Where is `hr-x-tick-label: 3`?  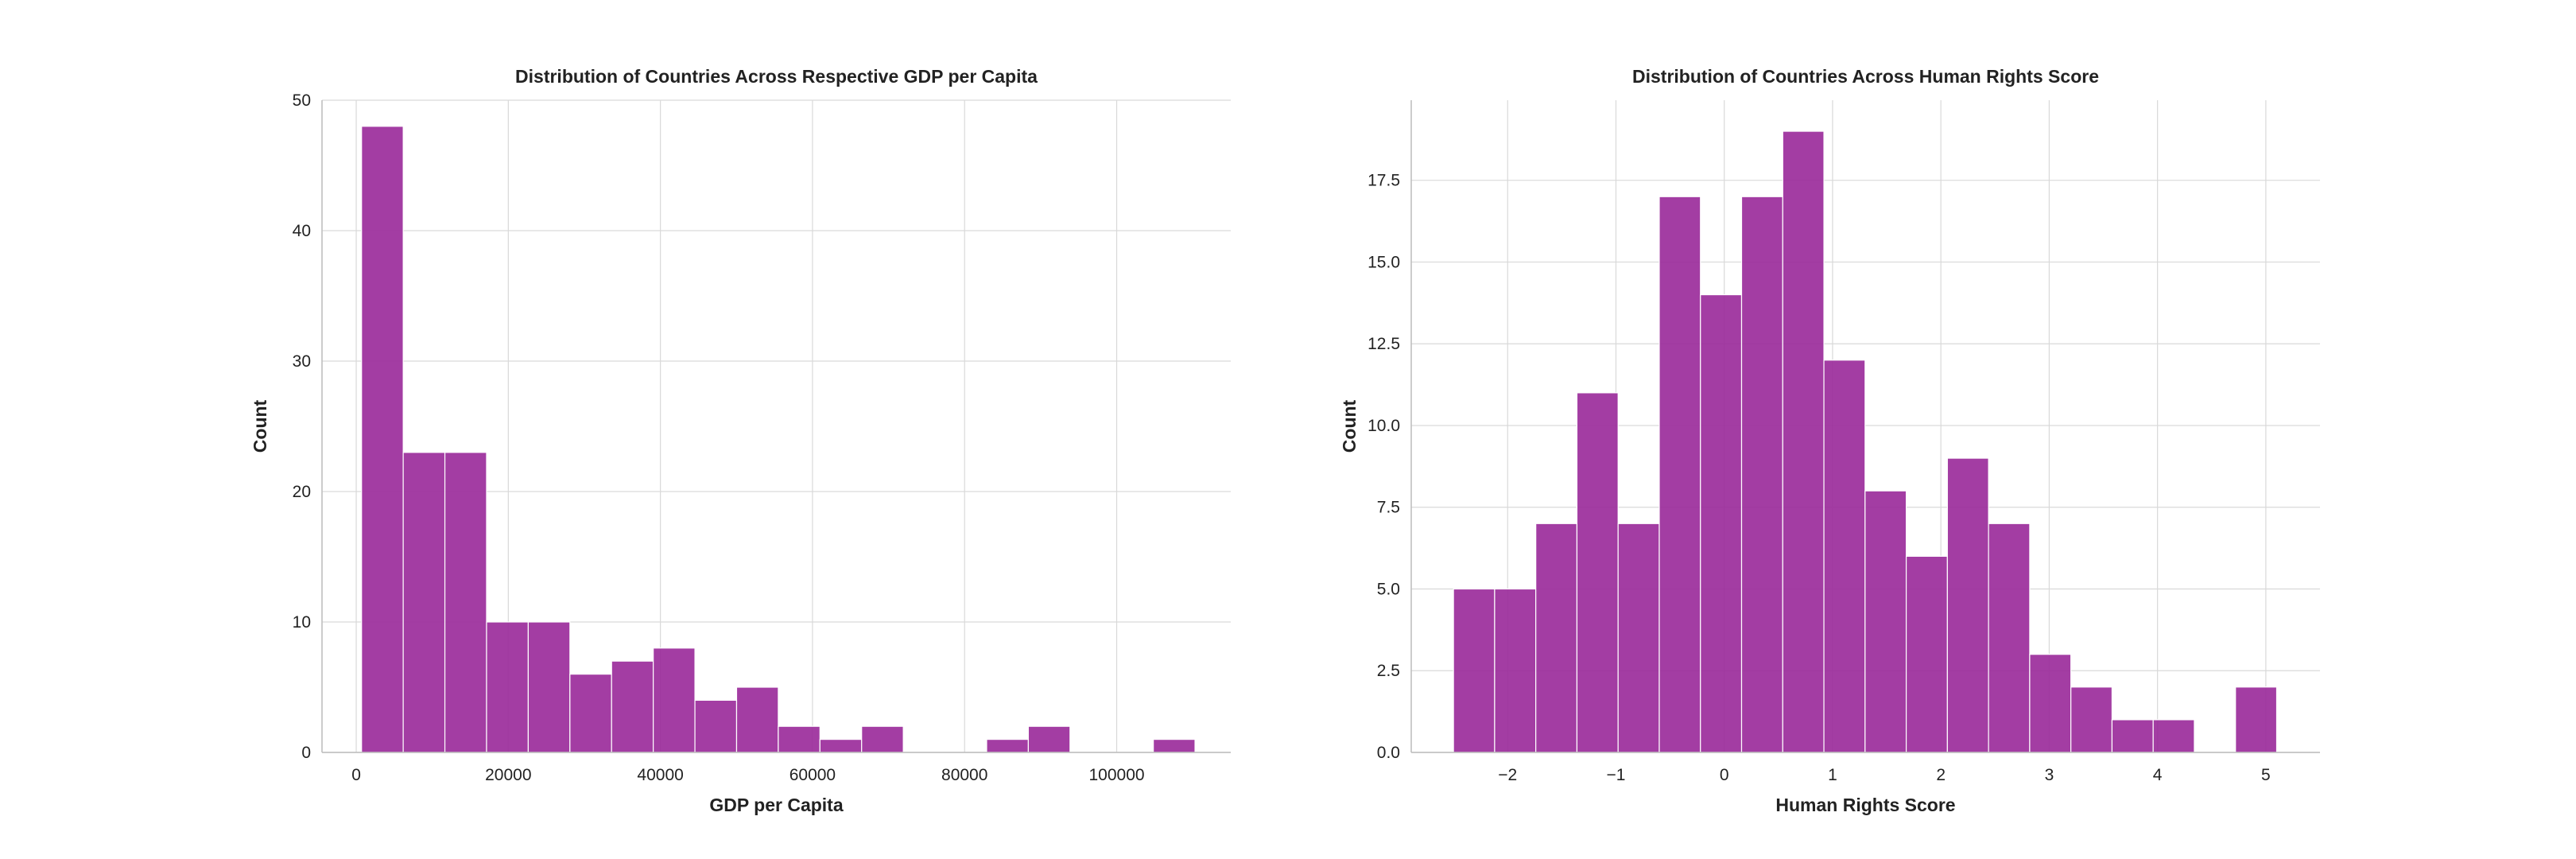
hr-x-tick-label: 3 is located at coordinates (2049, 775).